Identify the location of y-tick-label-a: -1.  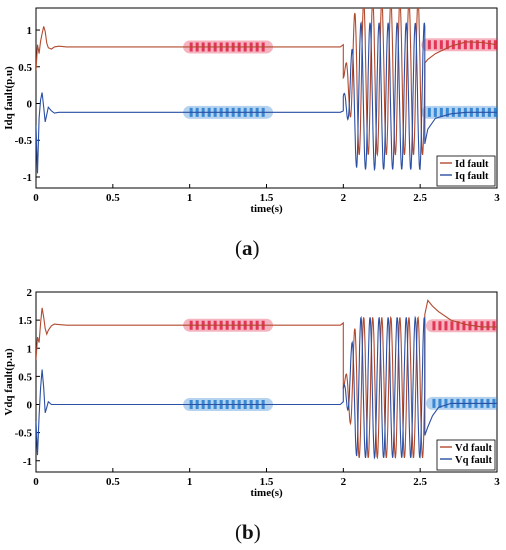
(27, 178).